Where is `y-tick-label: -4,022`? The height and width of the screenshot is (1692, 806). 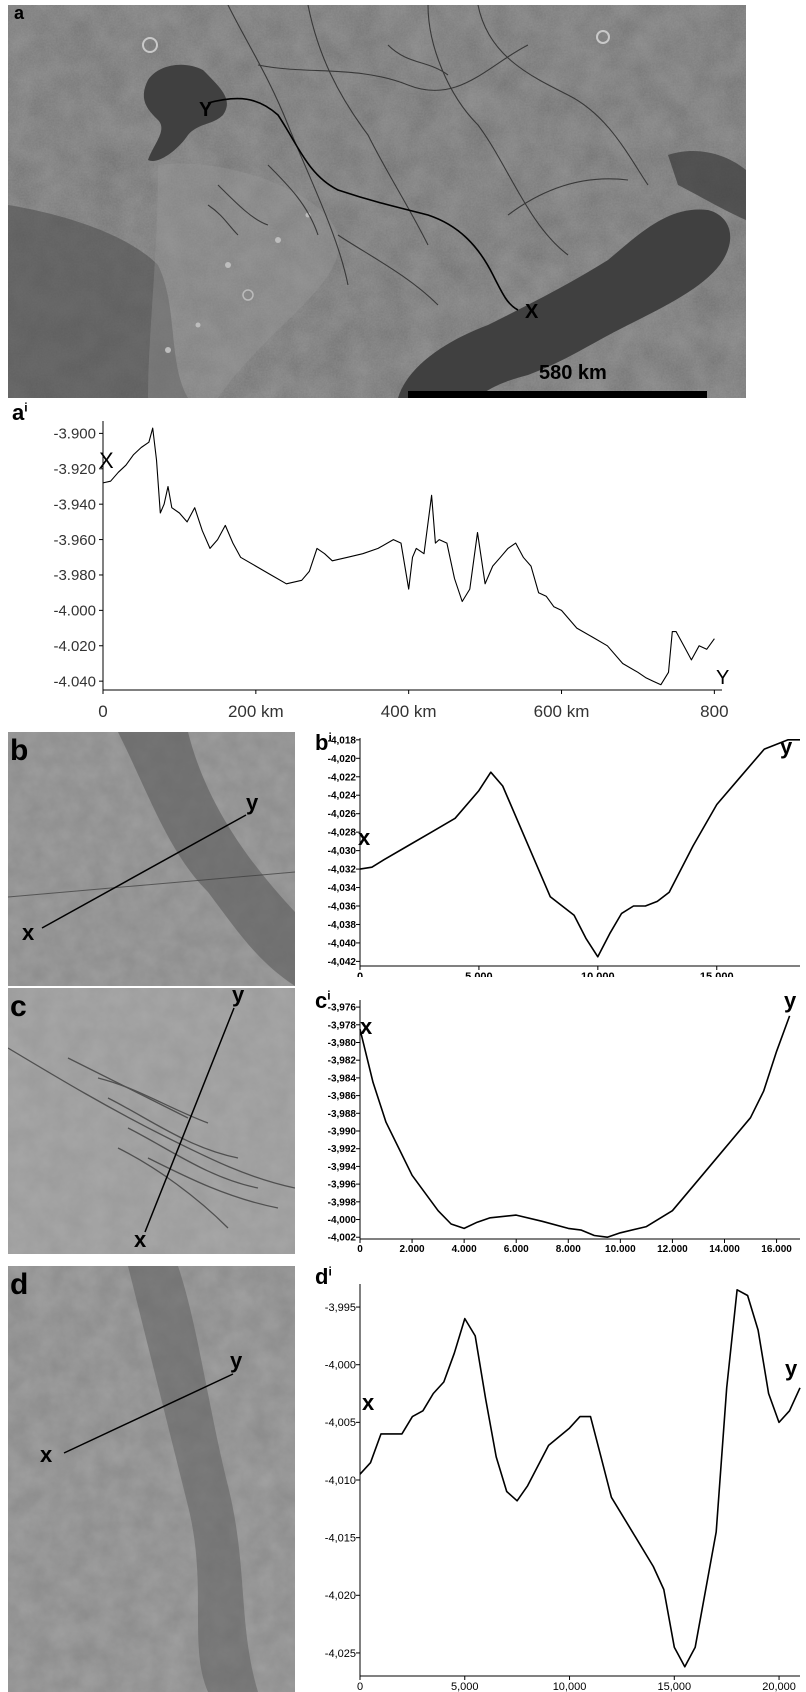
y-tick-label: -4,022 is located at coordinates (342, 777).